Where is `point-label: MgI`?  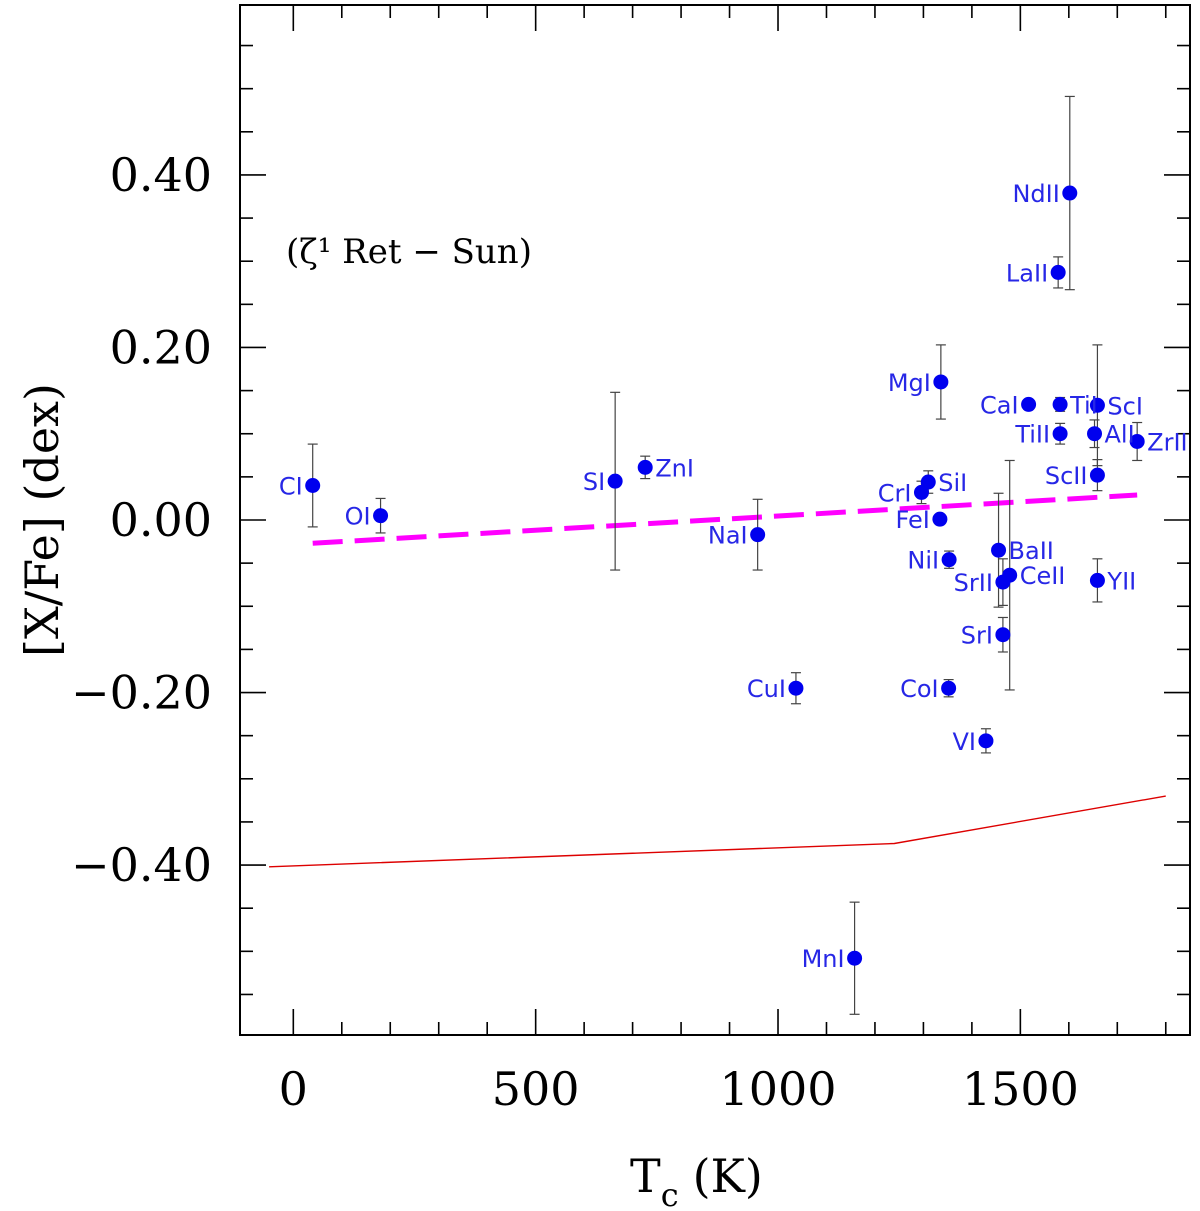
point-label: MgI is located at coordinates (909, 383).